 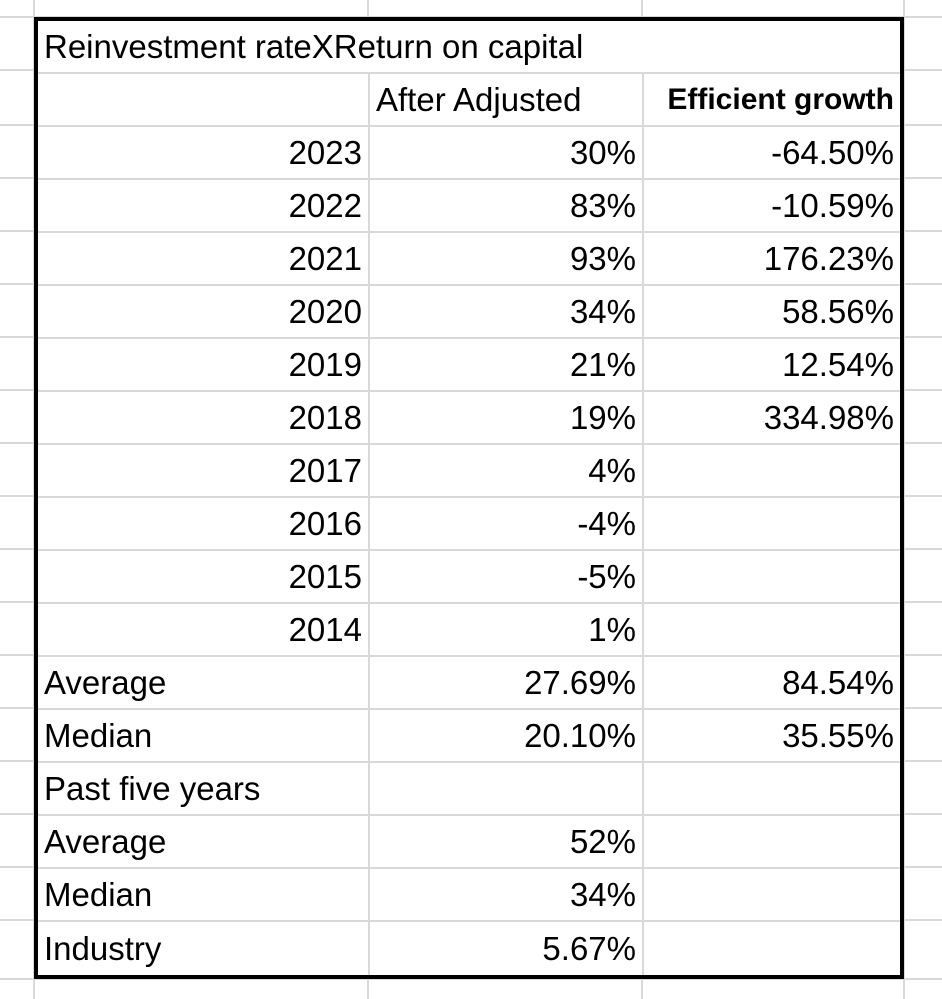 What do you see at coordinates (507, 629) in the screenshot?
I see `after-adjusted-cell: 1%` at bounding box center [507, 629].